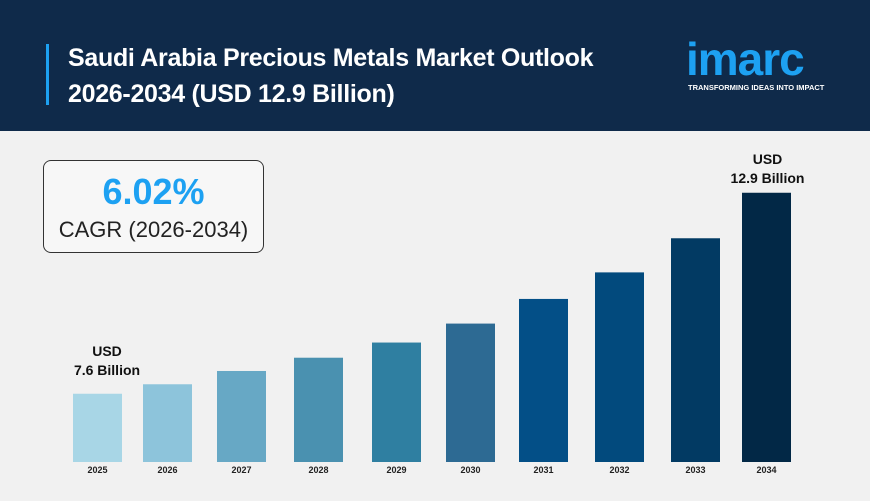 Image resolution: width=870 pixels, height=501 pixels. I want to click on bar-2031, so click(543, 380).